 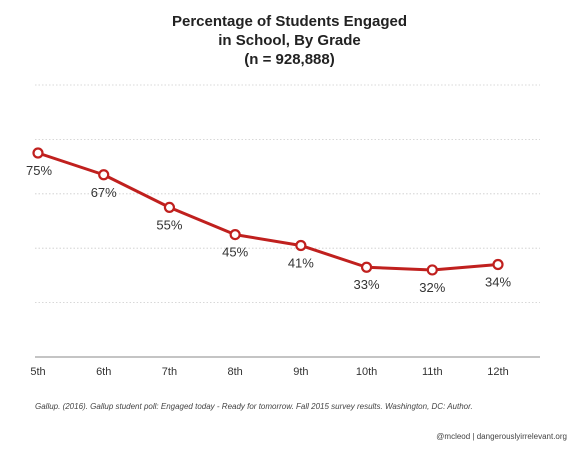 What do you see at coordinates (498, 282) in the screenshot?
I see `data-label: 34%` at bounding box center [498, 282].